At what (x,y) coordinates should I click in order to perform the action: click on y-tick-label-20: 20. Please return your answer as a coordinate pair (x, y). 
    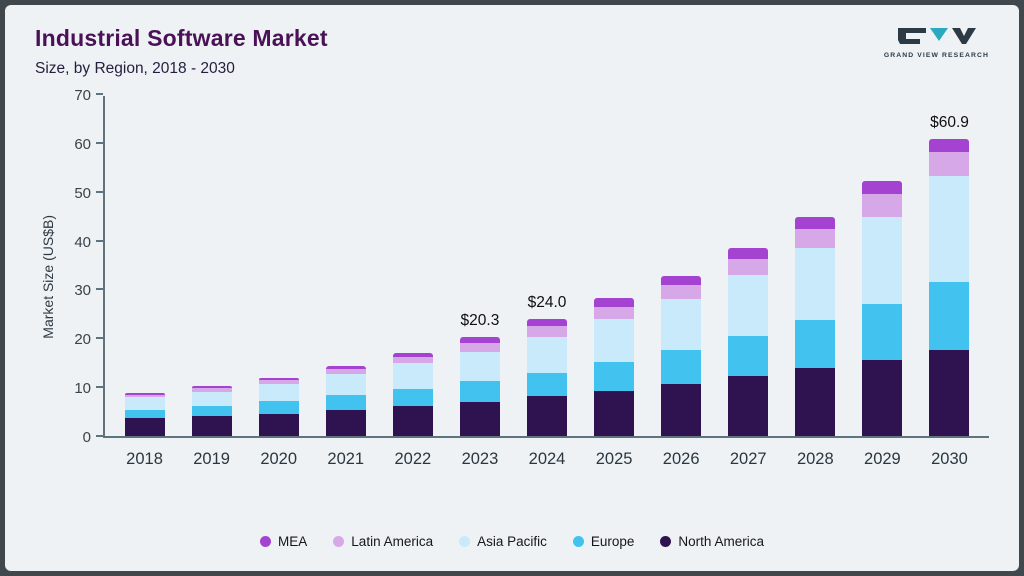
    Looking at the image, I should click on (82, 340).